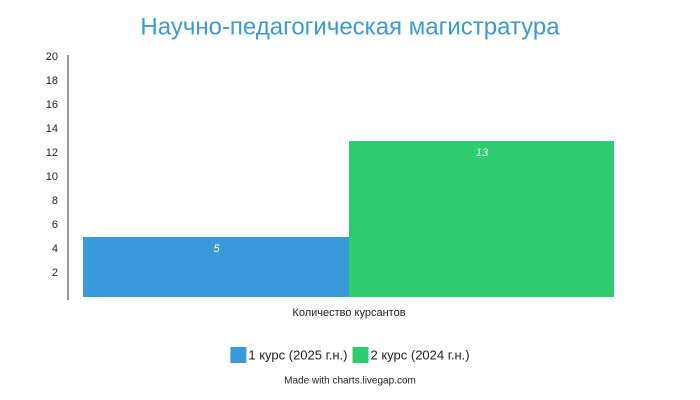  I want to click on value-label: 5, so click(216, 249).